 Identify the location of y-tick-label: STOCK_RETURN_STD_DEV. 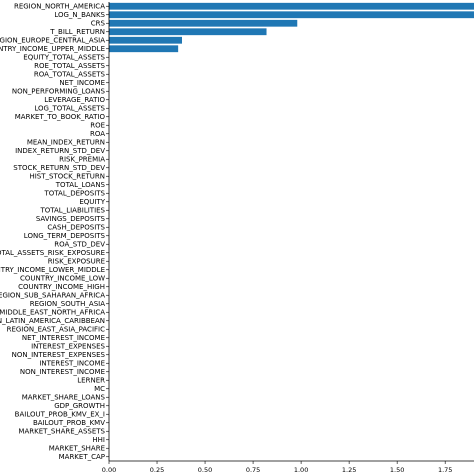
(59, 168).